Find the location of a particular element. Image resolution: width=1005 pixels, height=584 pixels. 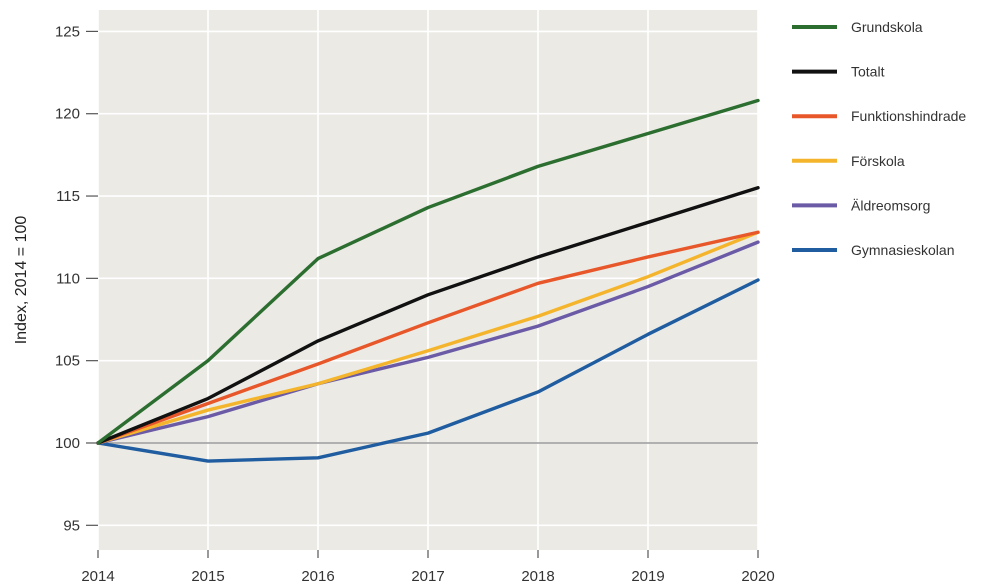

y-tick-label: 105 is located at coordinates (67, 361).